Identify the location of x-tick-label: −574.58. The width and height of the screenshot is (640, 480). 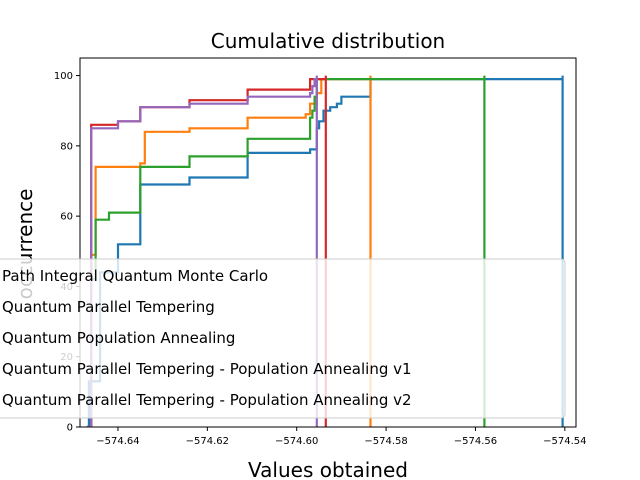
(385, 441).